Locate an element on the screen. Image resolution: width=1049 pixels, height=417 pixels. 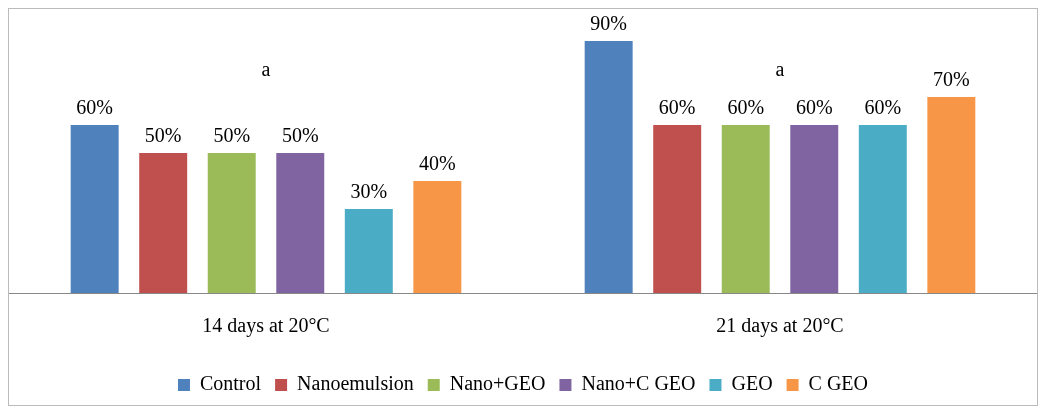
legend-label: GEO is located at coordinates (752, 383).